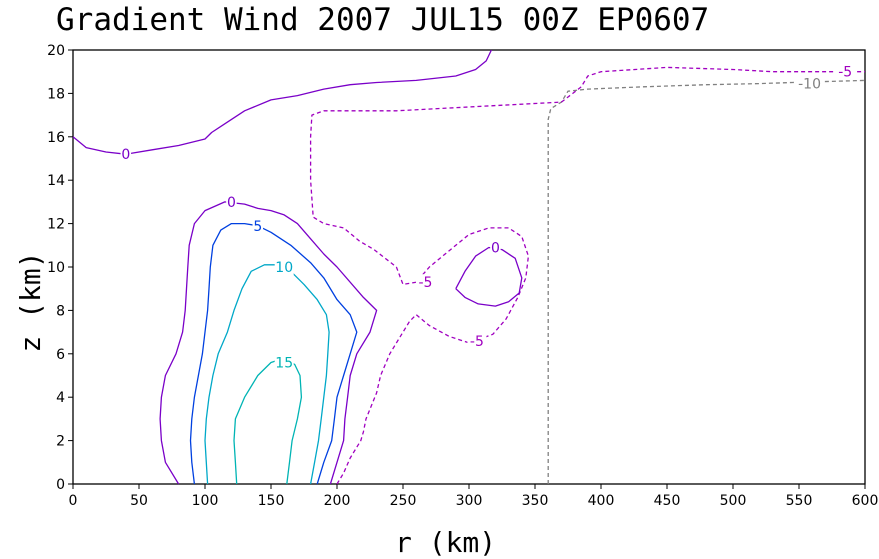  Describe the element at coordinates (535, 501) in the screenshot. I see `x-tick-label: 350` at that location.